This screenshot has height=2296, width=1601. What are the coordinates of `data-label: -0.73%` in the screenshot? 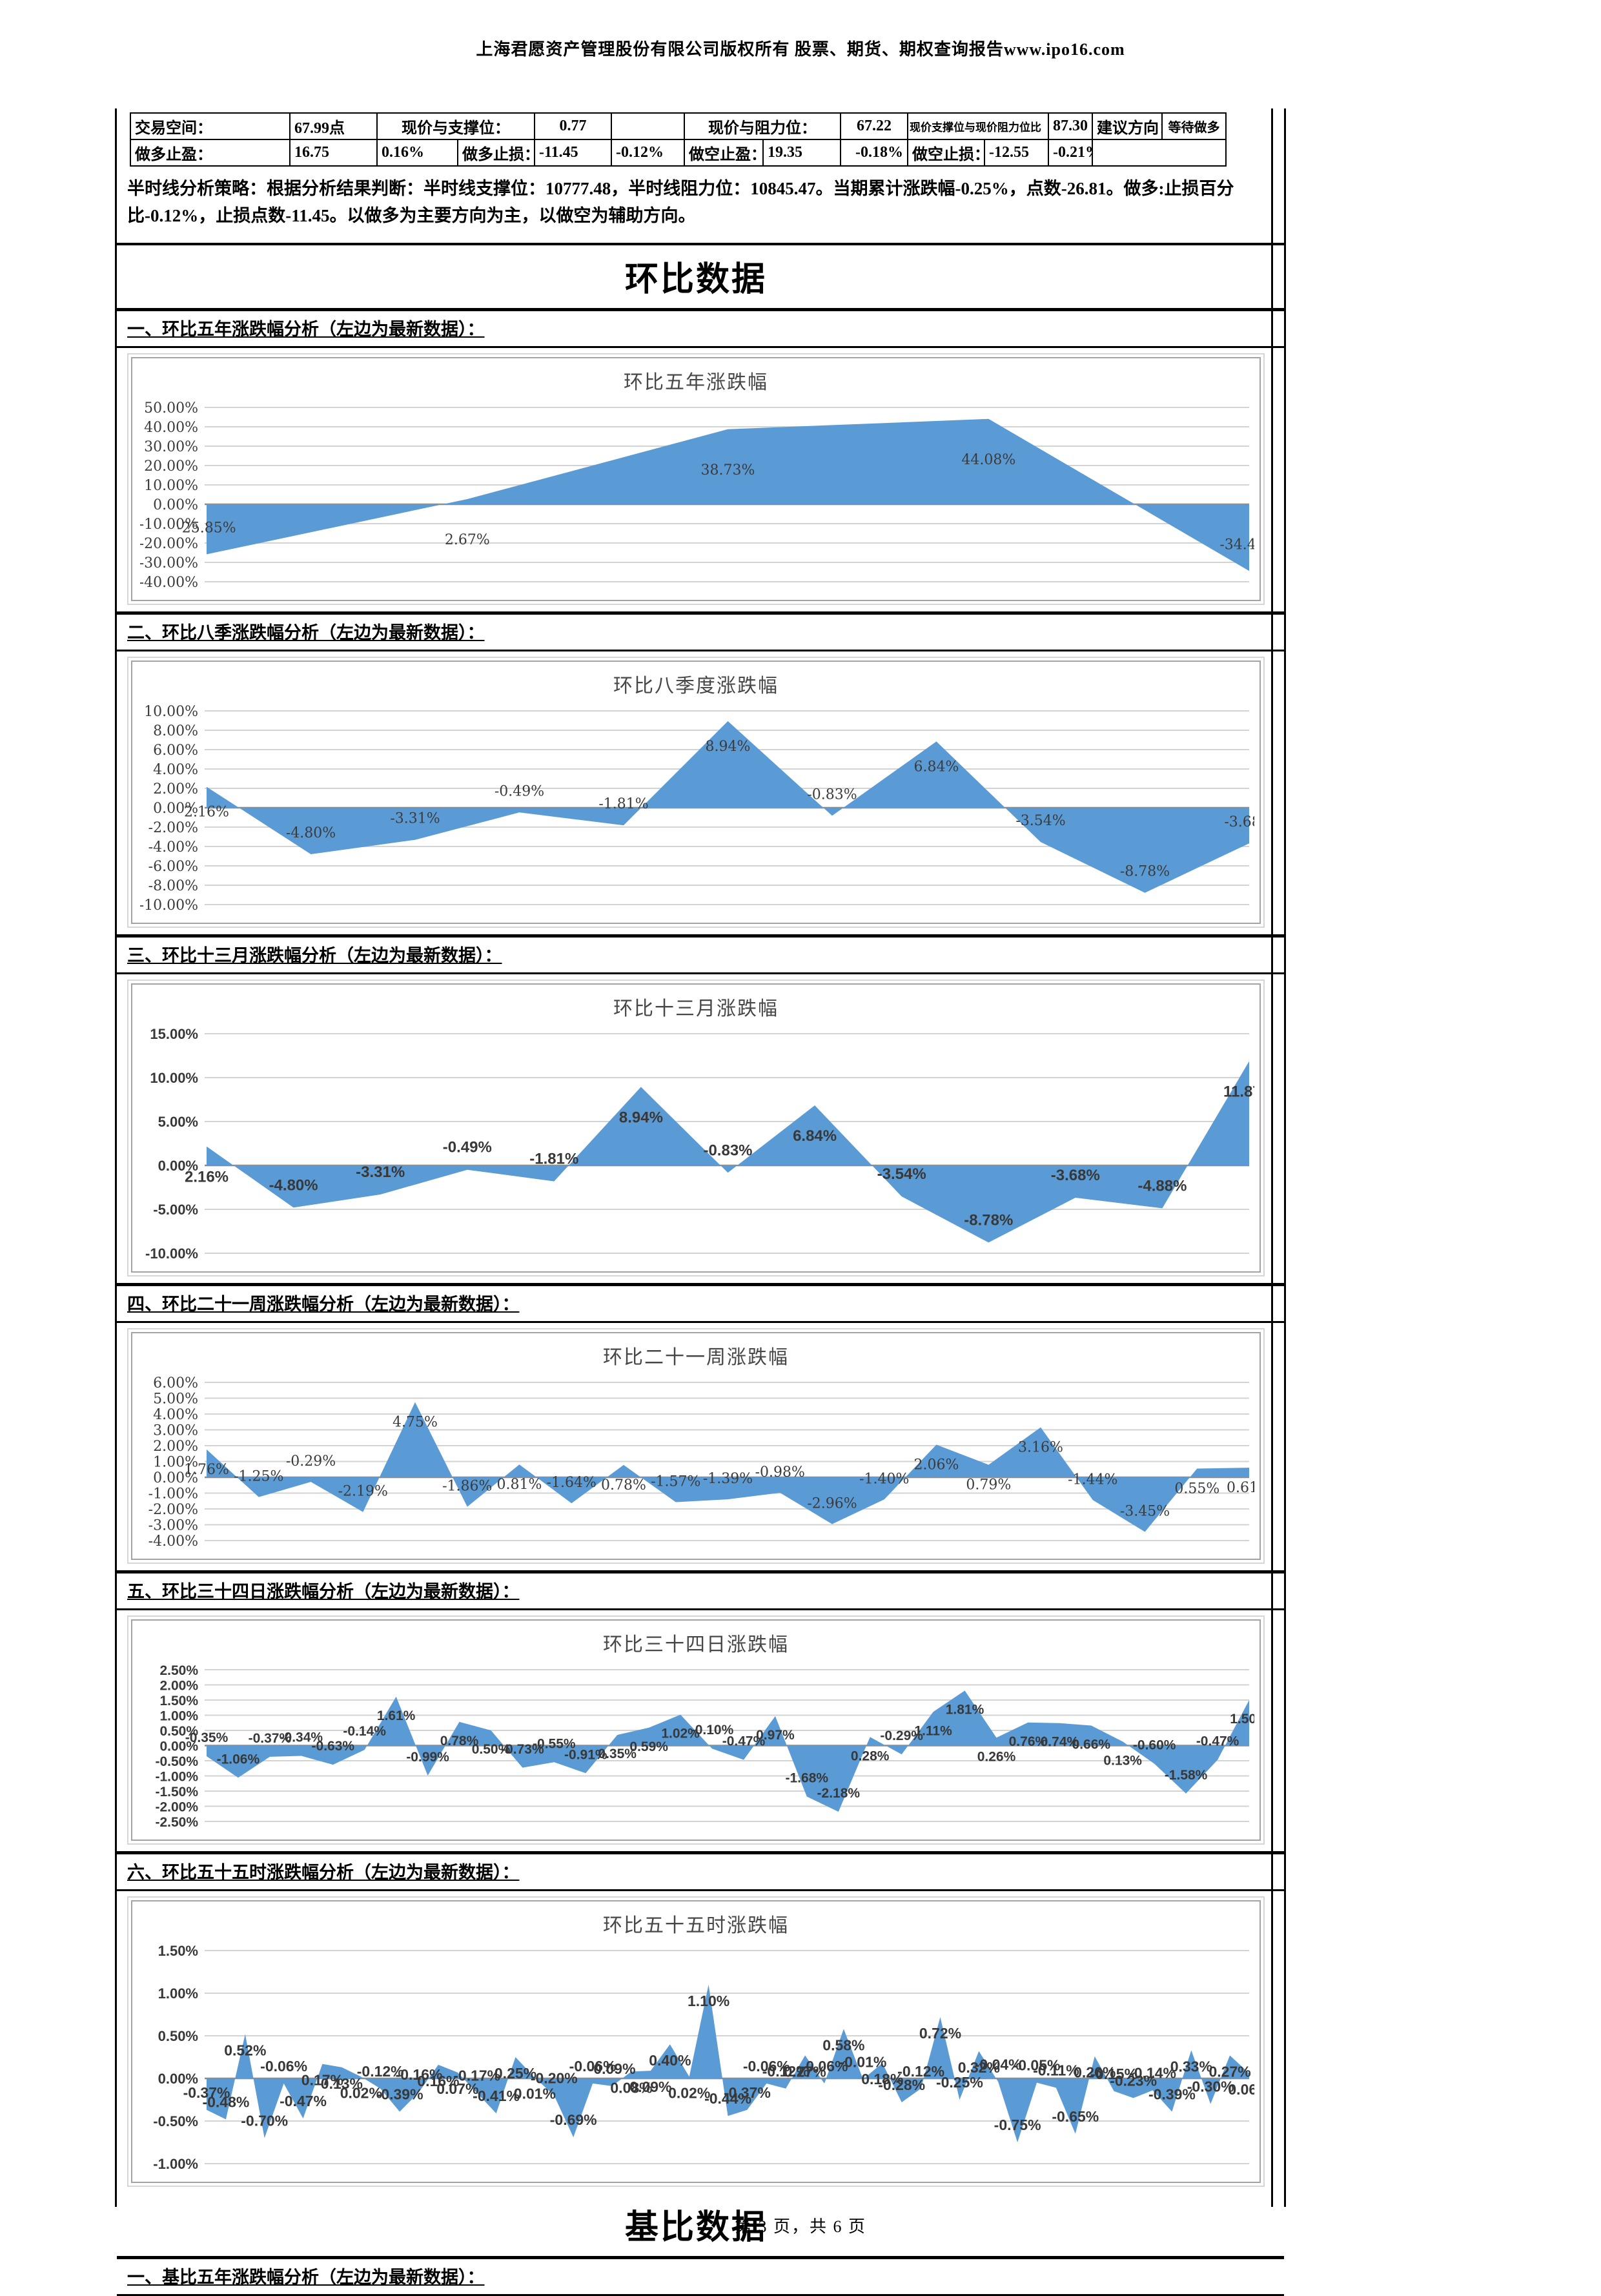 It's located at (522, 1748).